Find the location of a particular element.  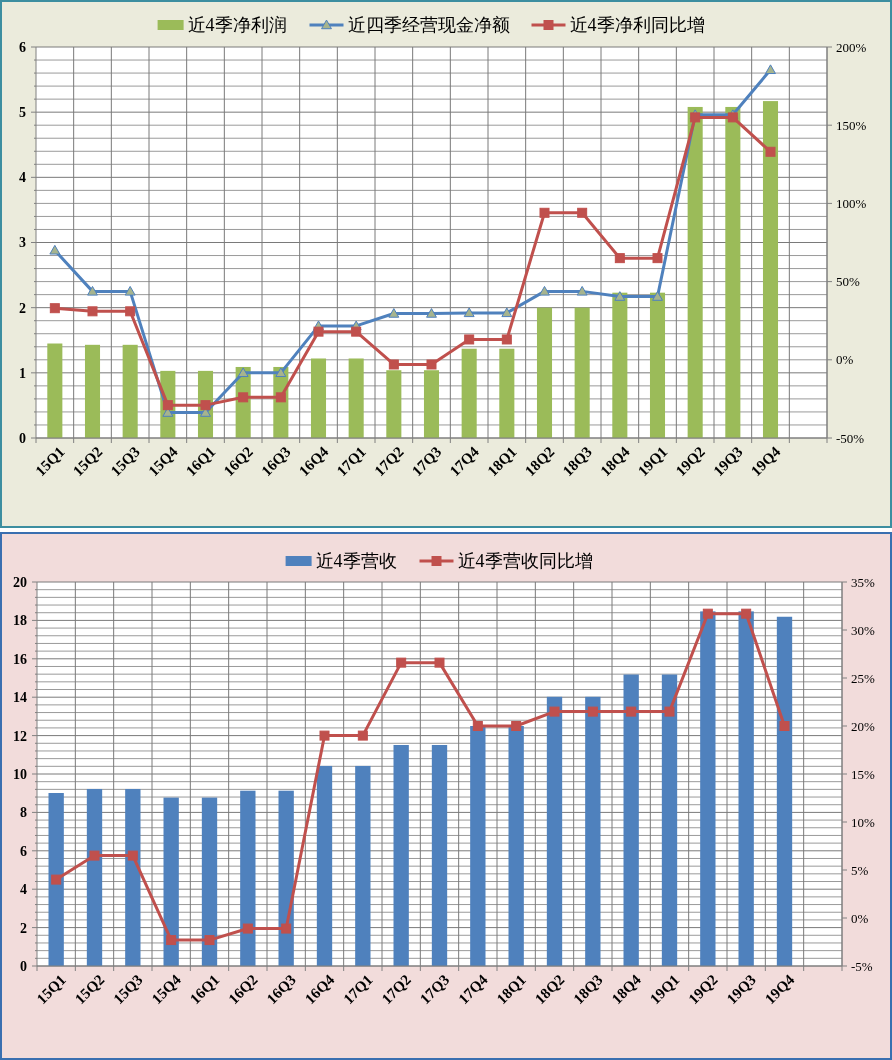

y-tick-label: 1 is located at coordinates (22, 373).